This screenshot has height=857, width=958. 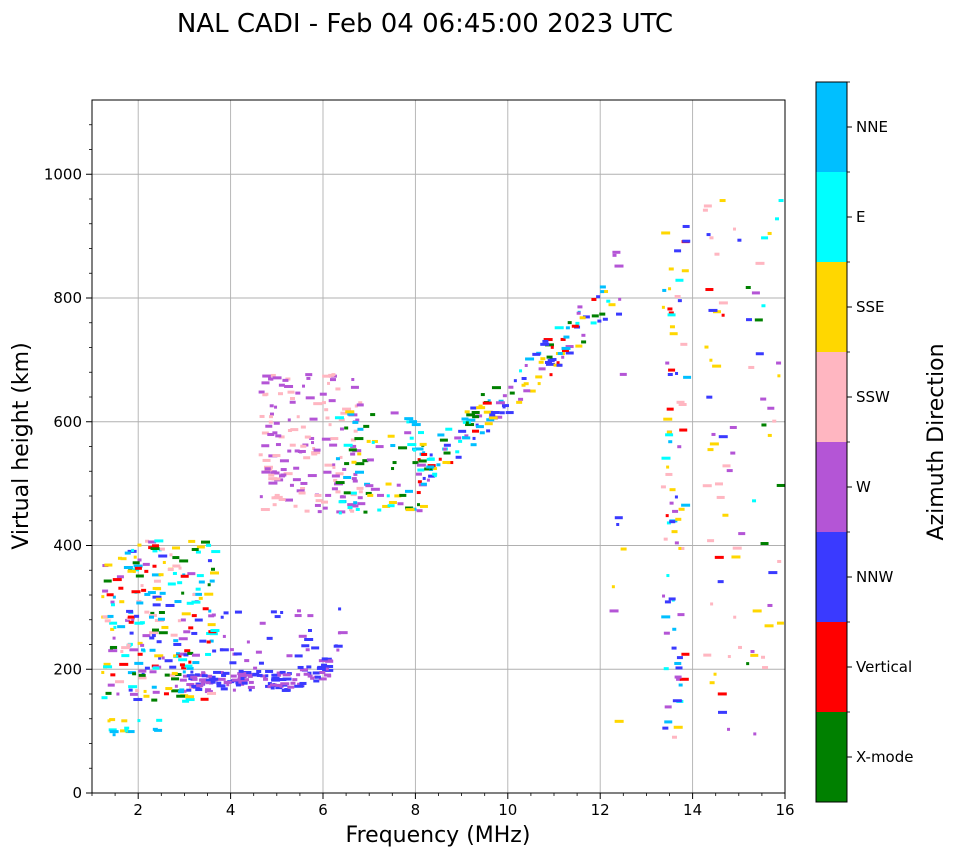 I want to click on colorbar-segment-sse, so click(x=831, y=307).